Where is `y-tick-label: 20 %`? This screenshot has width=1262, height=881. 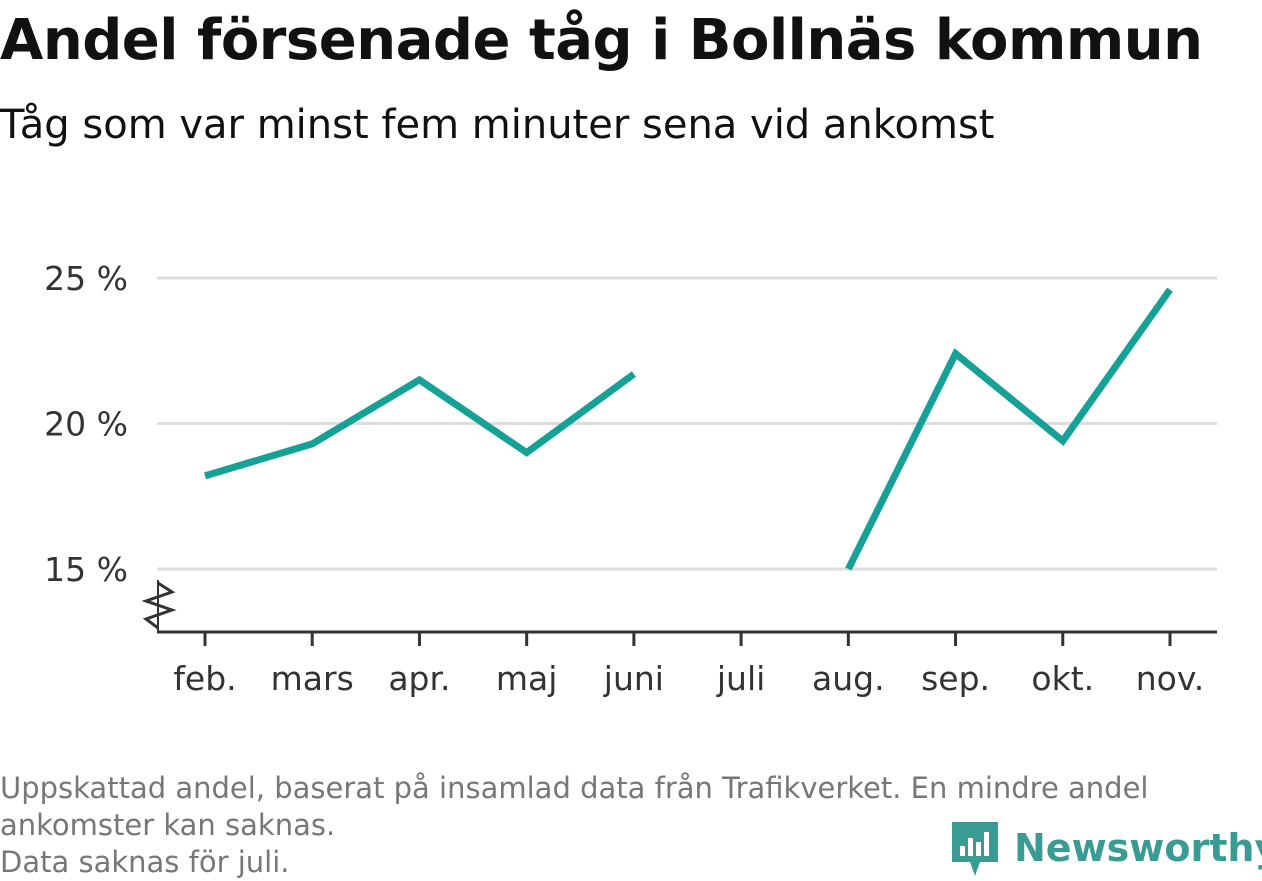
y-tick-label: 20 % is located at coordinates (86, 424).